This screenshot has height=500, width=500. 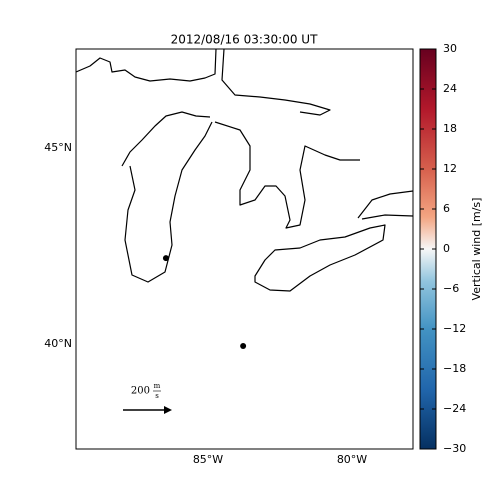 I want to click on colorbar-tick-label: −18, so click(x=454, y=368).